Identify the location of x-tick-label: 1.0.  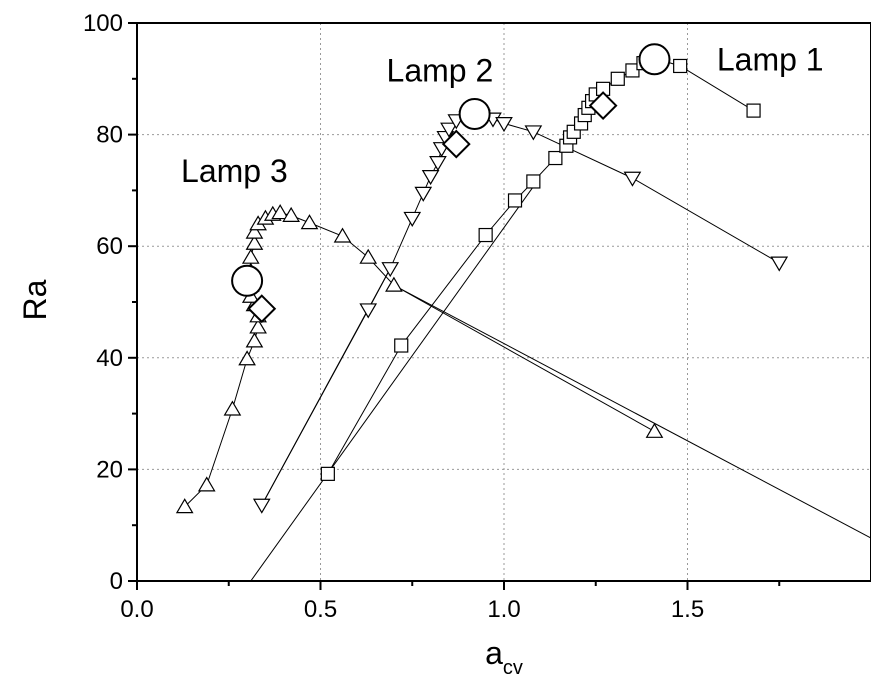
(503, 609).